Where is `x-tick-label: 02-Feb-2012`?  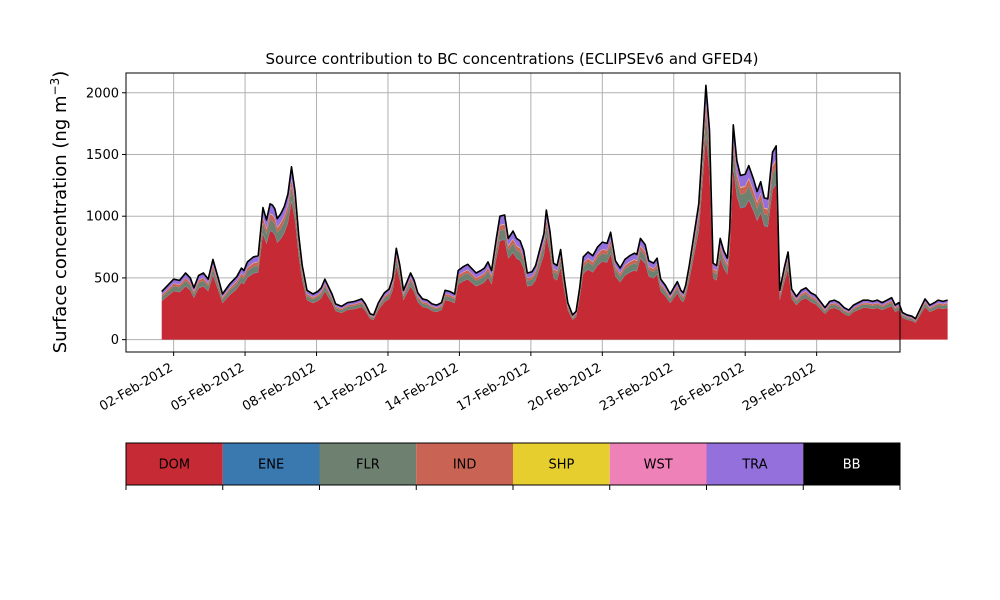 x-tick-label: 02-Feb-2012 is located at coordinates (136, 387).